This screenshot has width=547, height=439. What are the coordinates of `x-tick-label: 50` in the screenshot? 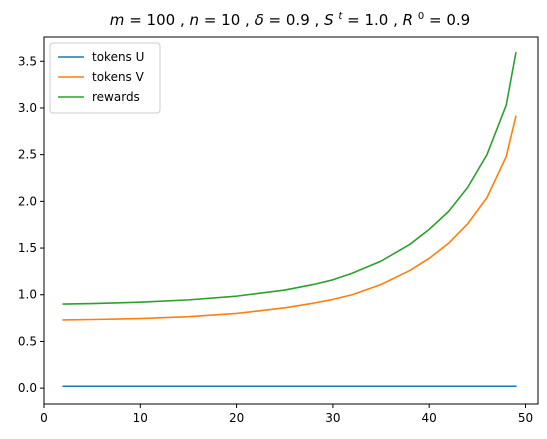 It's located at (525, 418).